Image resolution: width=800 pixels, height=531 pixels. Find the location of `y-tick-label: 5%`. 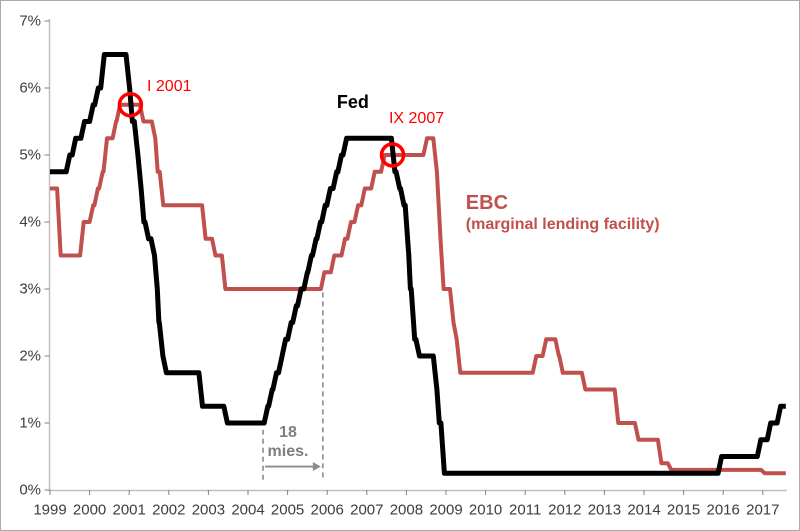

y-tick-label: 5% is located at coordinates (30, 155).